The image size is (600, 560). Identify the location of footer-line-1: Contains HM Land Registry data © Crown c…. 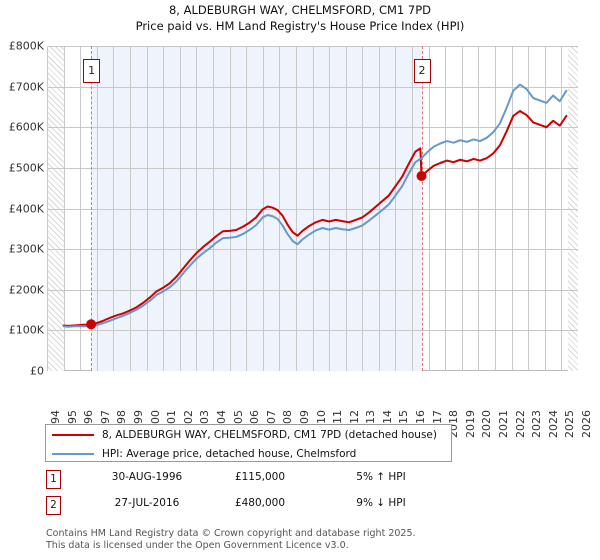
(231, 533).